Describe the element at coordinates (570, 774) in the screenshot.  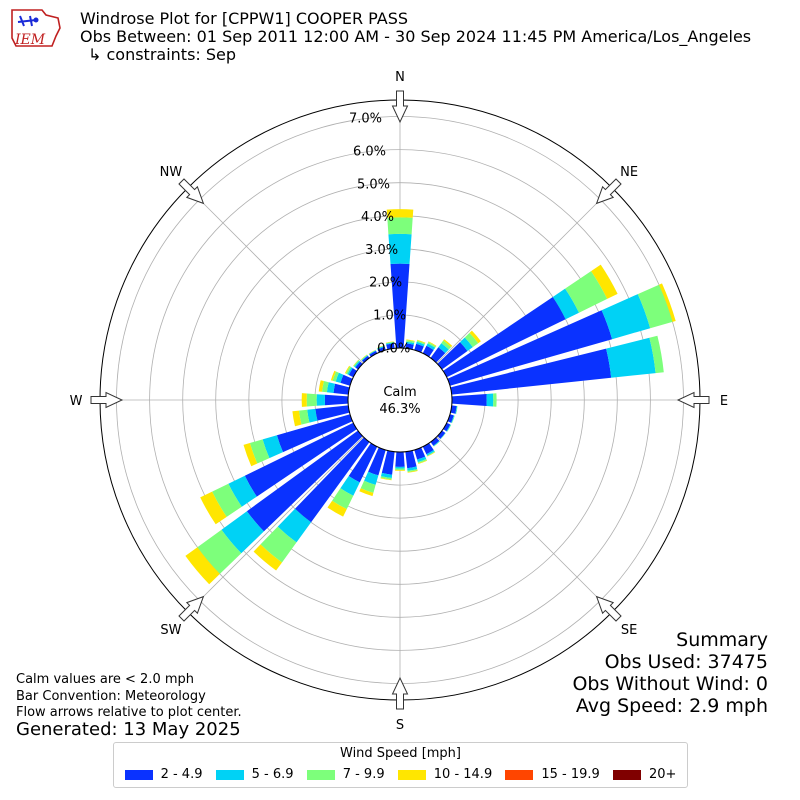
I see `legend-label: 15 - 19.9` at that location.